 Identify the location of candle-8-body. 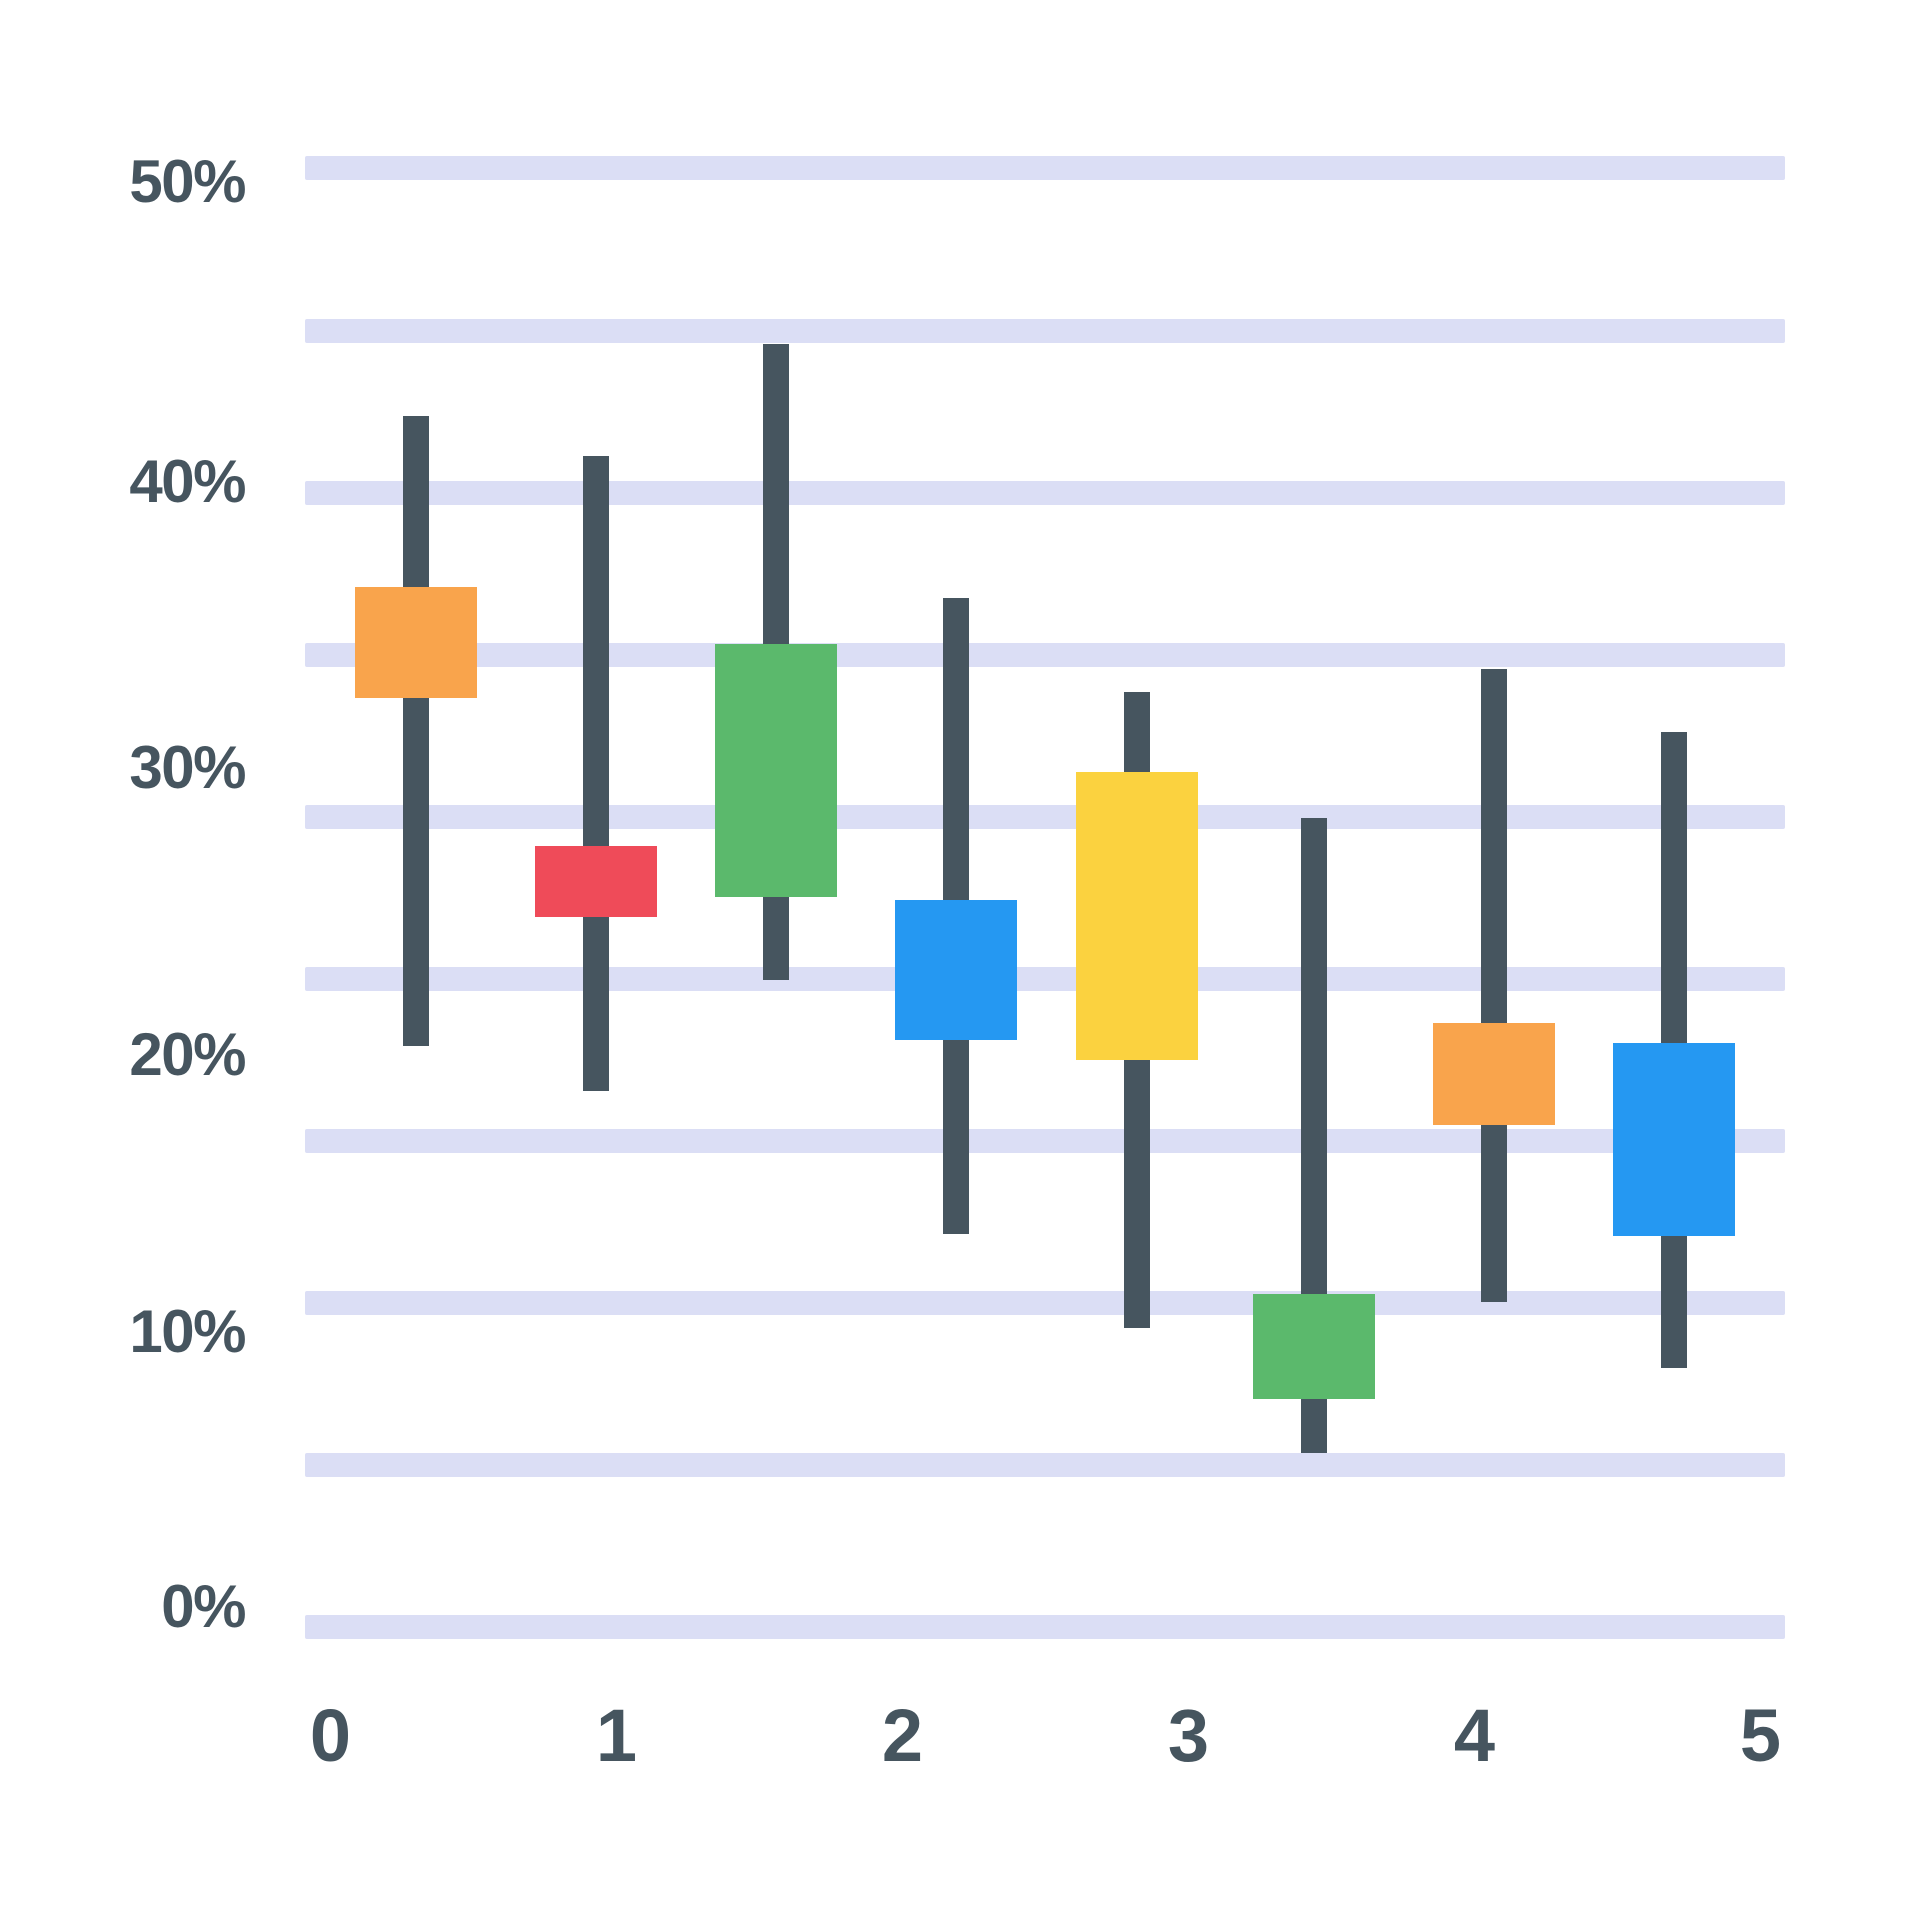
(1674, 1139).